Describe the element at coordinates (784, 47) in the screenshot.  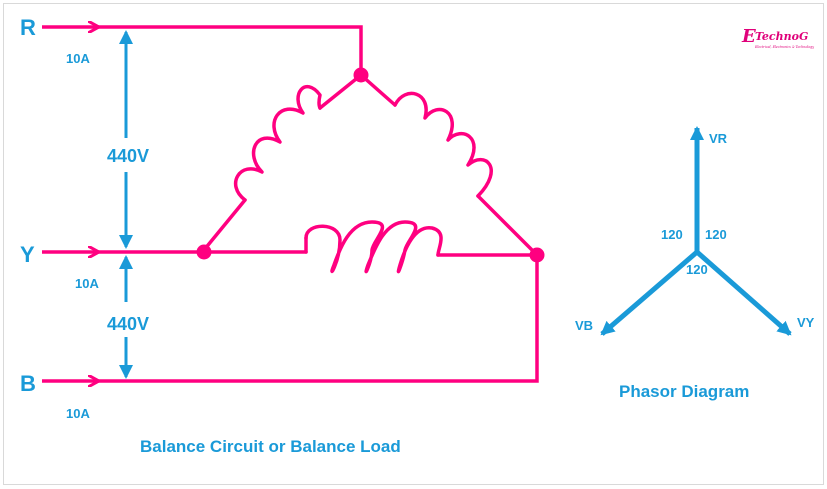
I see `logo-tagline: Electrical, Electronics & Technology` at that location.